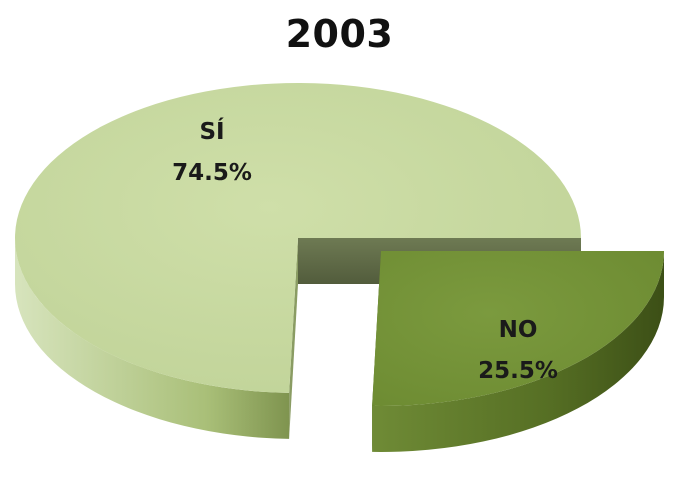 This screenshot has height=489, width=679. What do you see at coordinates (211, 131) in the screenshot?
I see `si-slice-label: SÍ` at bounding box center [211, 131].